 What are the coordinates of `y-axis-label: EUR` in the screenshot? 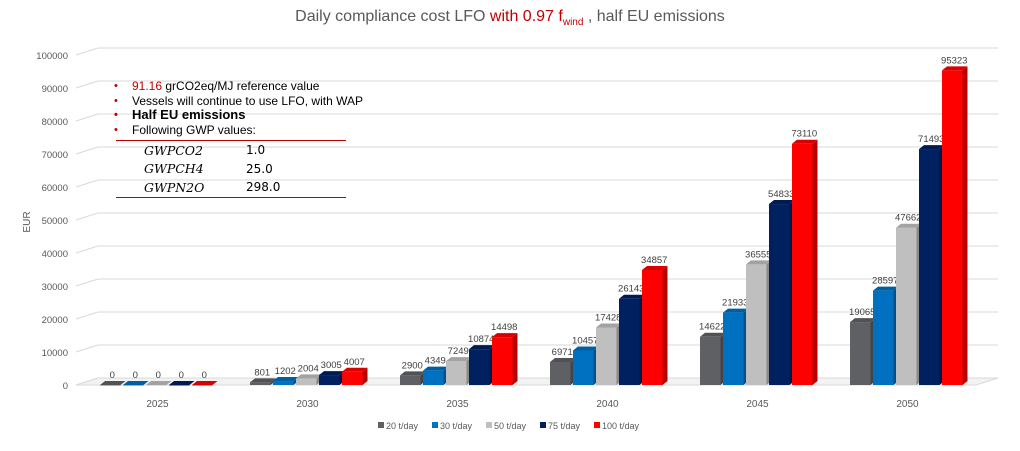 It's located at (27, 221).